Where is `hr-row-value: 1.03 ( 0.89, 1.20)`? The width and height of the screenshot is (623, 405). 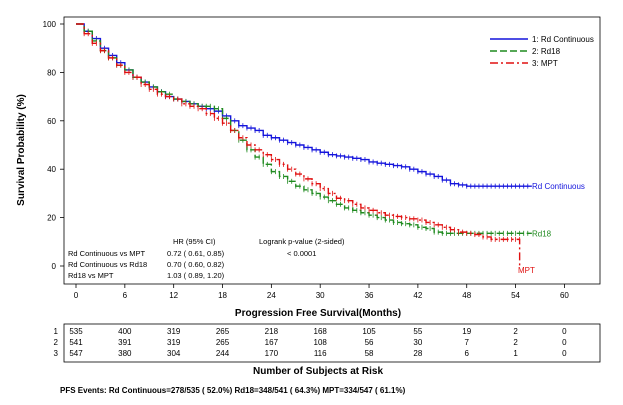 hr-row-value: 1.03 ( 0.89, 1.20) is located at coordinates (196, 275).